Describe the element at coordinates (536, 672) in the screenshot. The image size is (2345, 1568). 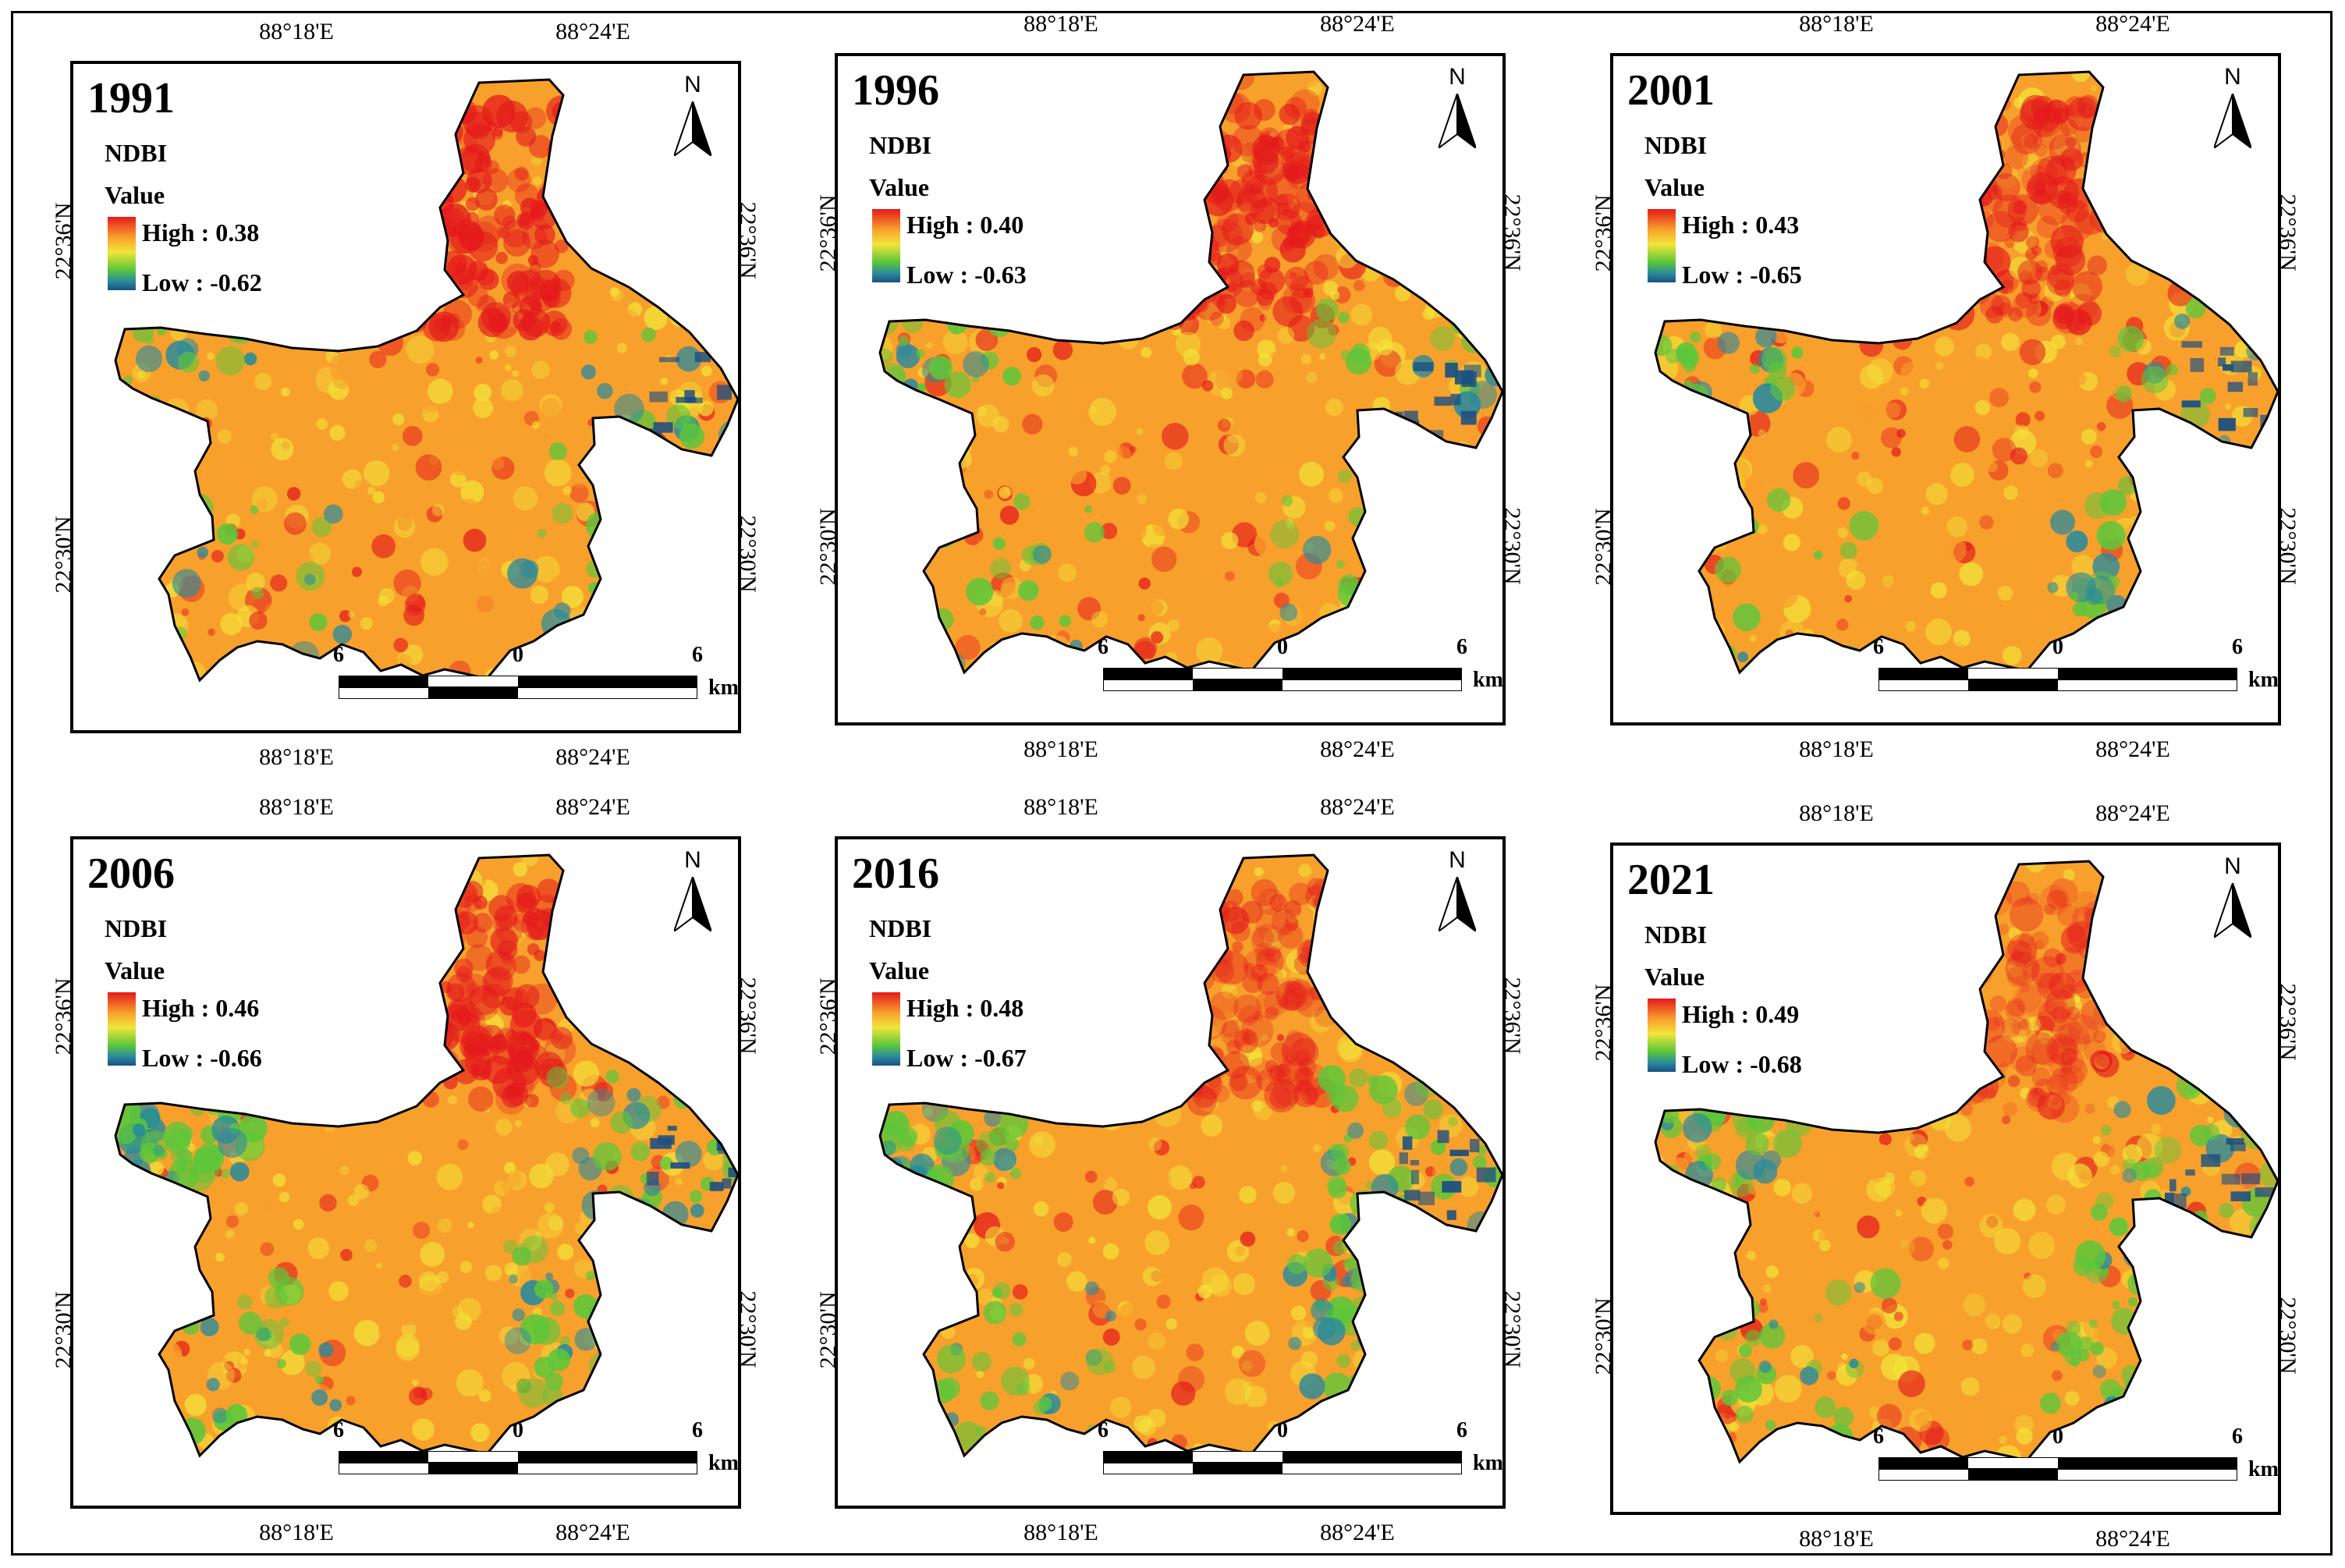
I see `scale-bar: 6 0 6 km` at that location.